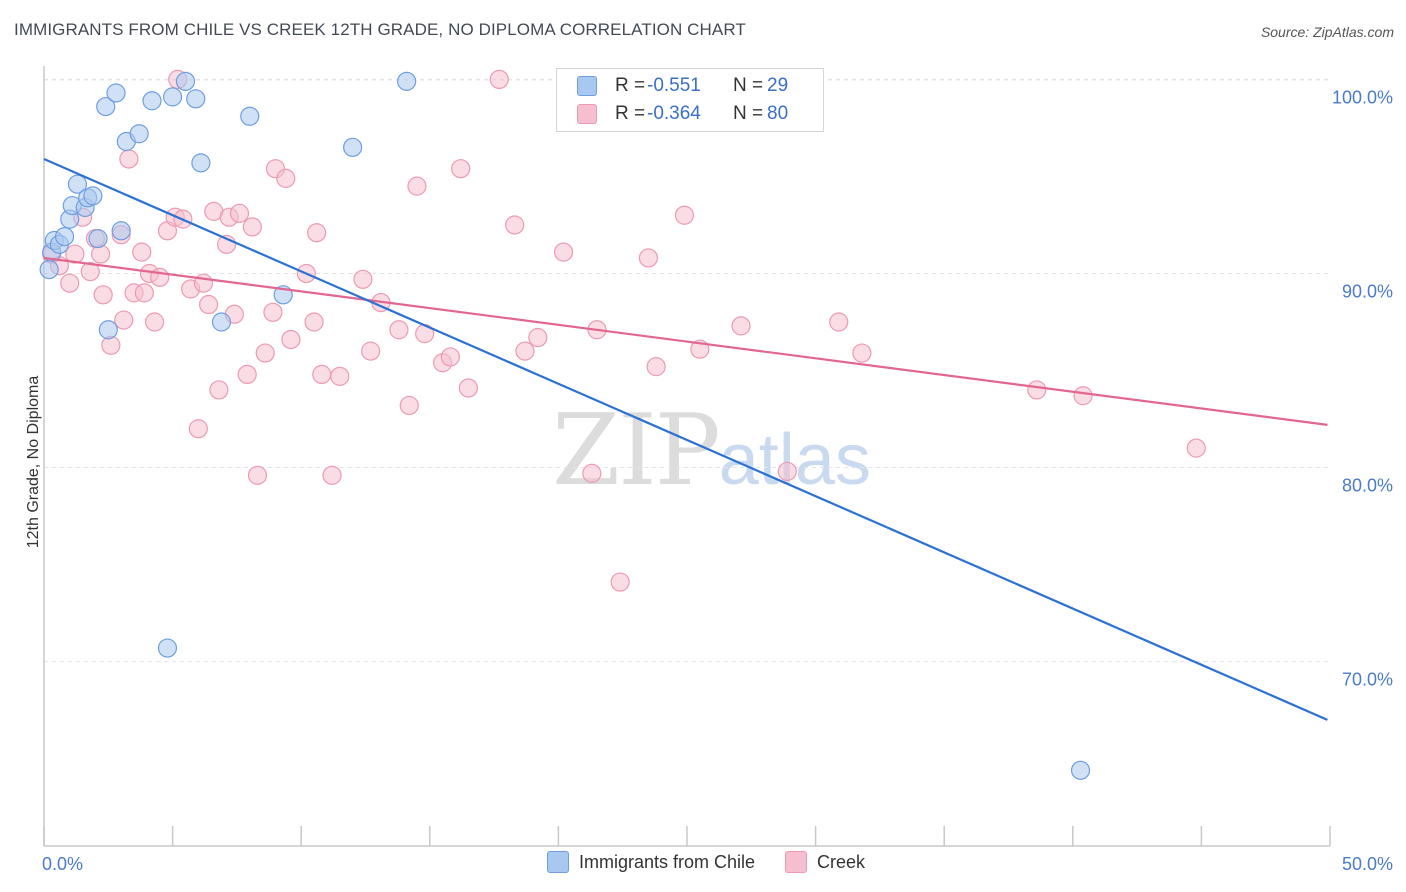  What do you see at coordinates (1367, 291) in the screenshot?
I see `y-tick-label: 90.0%` at bounding box center [1367, 291].